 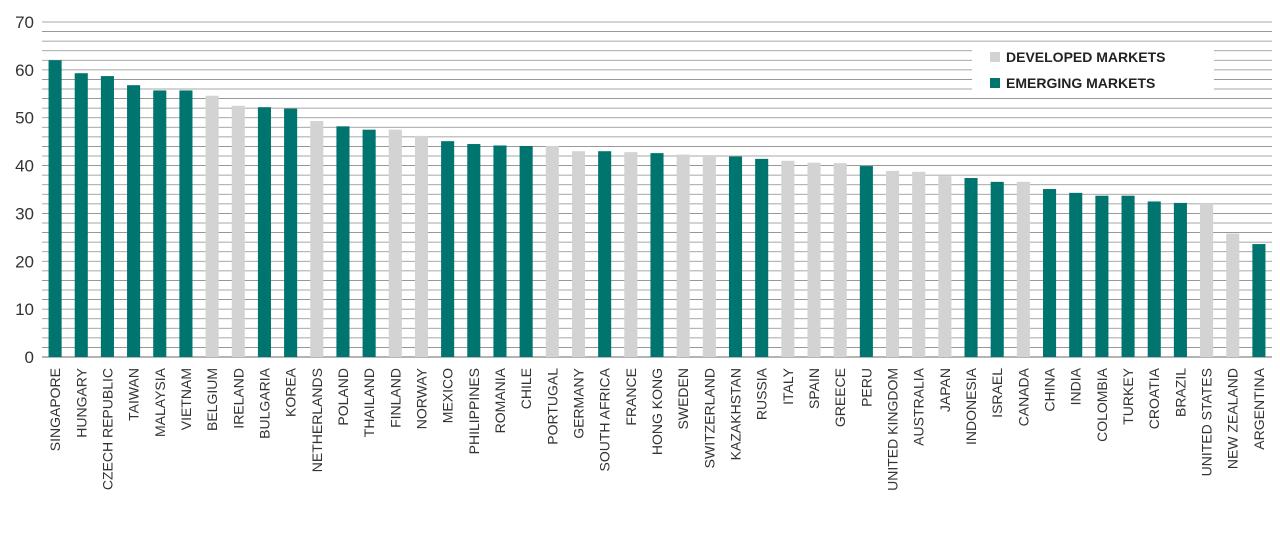 What do you see at coordinates (291, 392) in the screenshot?
I see `category-label: KOREA` at bounding box center [291, 392].